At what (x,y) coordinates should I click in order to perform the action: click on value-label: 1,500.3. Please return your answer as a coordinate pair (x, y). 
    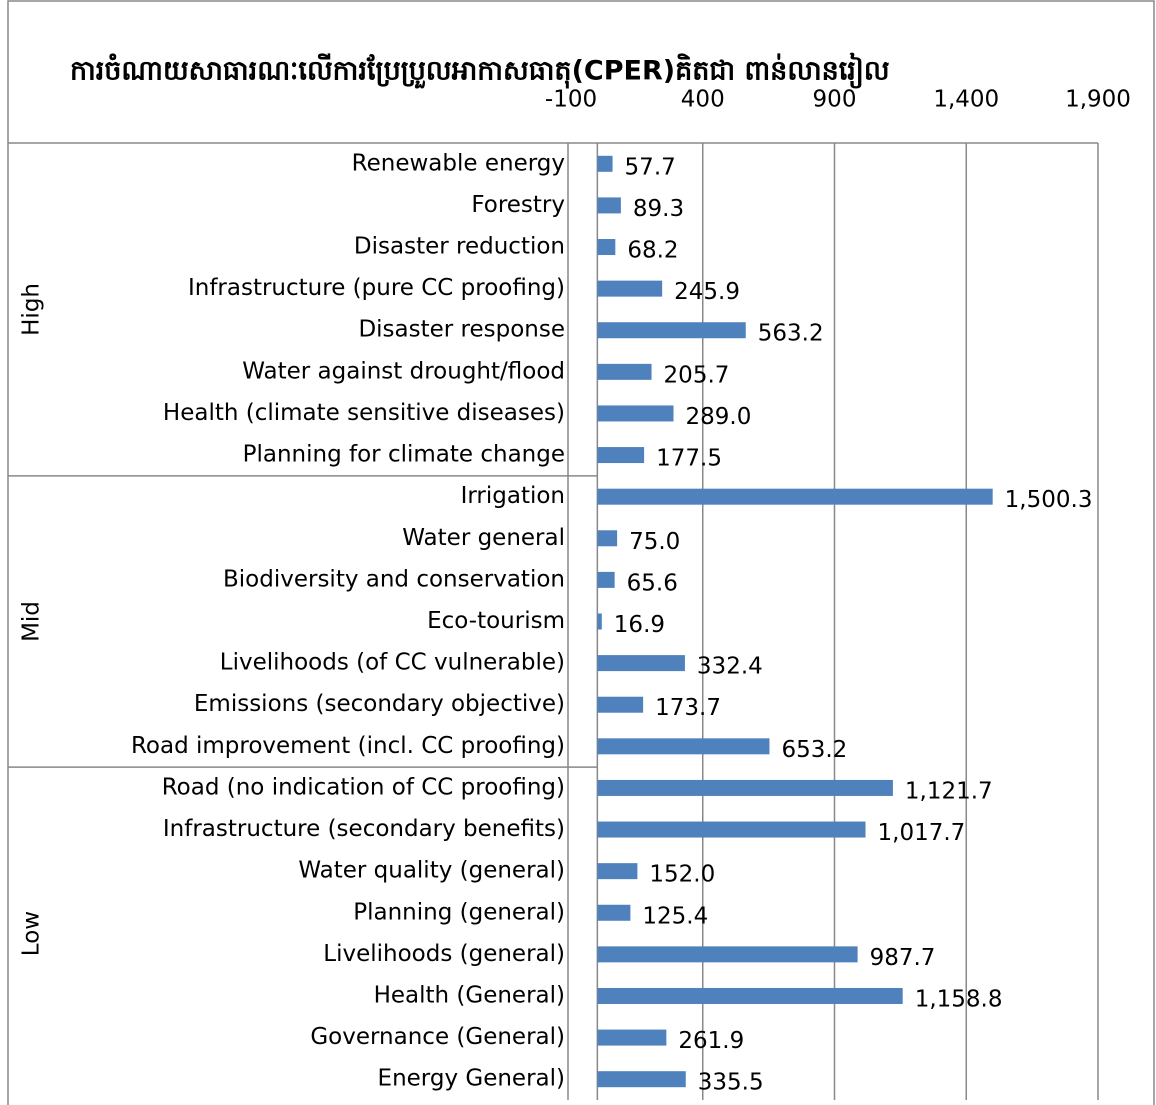
    Looking at the image, I should click on (1049, 500).